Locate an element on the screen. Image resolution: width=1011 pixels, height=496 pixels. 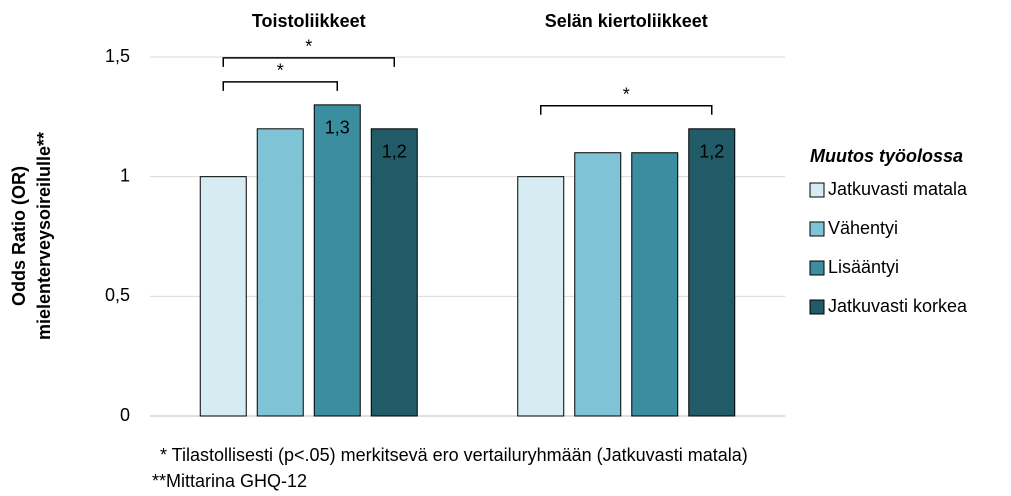
y-tick-label: 0 is located at coordinates (125, 415).